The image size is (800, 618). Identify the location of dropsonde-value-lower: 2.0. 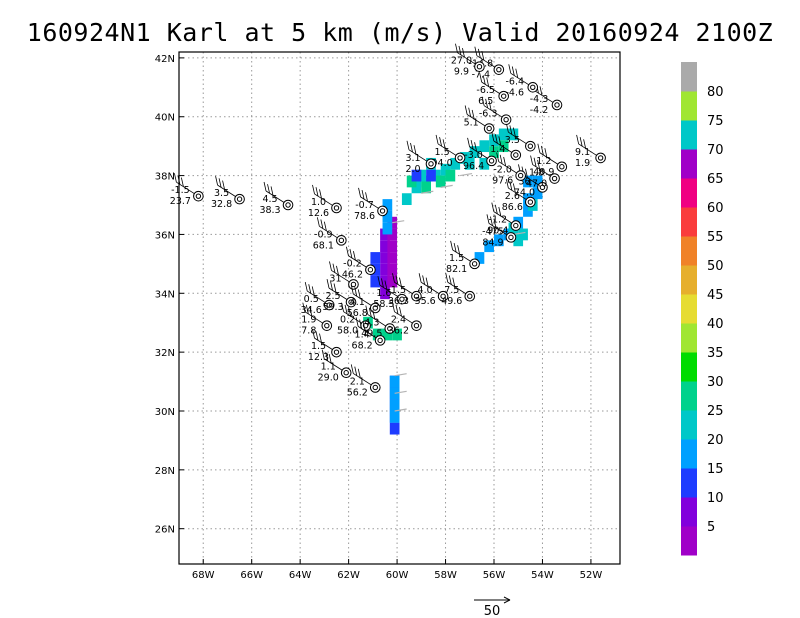
(412, 169).